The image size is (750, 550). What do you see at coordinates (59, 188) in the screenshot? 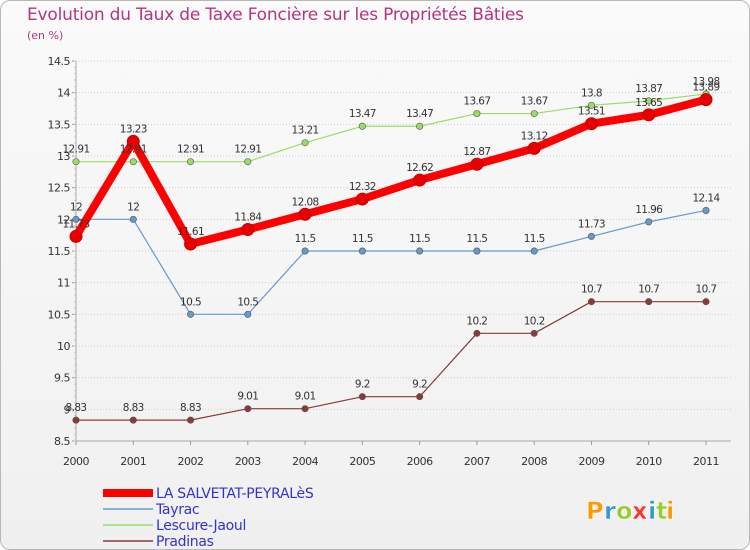
I see `y-tick-label: 12.5` at bounding box center [59, 188].